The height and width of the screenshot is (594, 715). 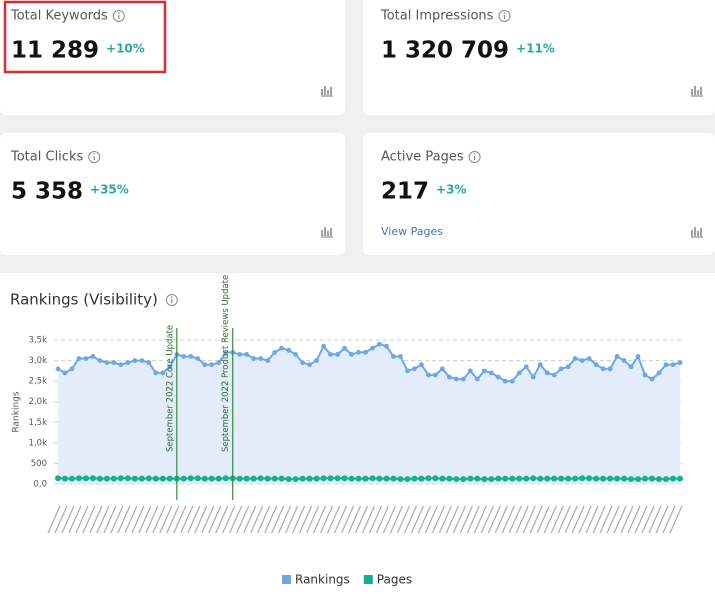 What do you see at coordinates (445, 51) in the screenshot?
I see `card-value: 1 320 709` at bounding box center [445, 51].